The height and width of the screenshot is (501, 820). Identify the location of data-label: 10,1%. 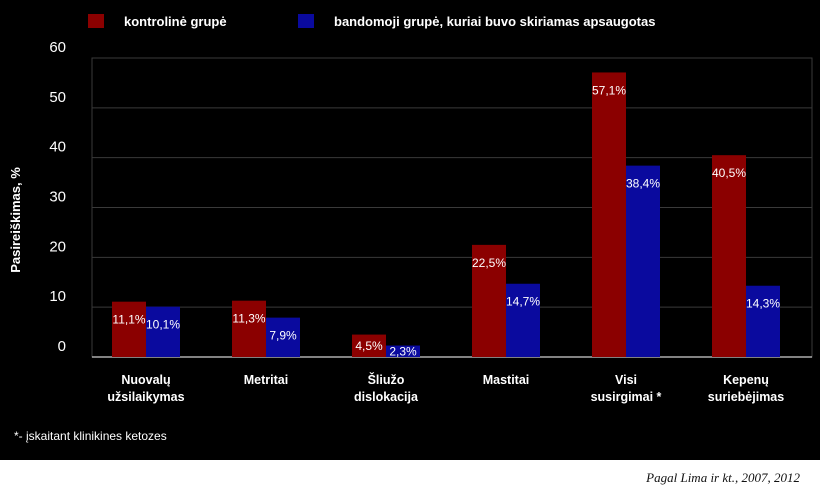
(163, 325).